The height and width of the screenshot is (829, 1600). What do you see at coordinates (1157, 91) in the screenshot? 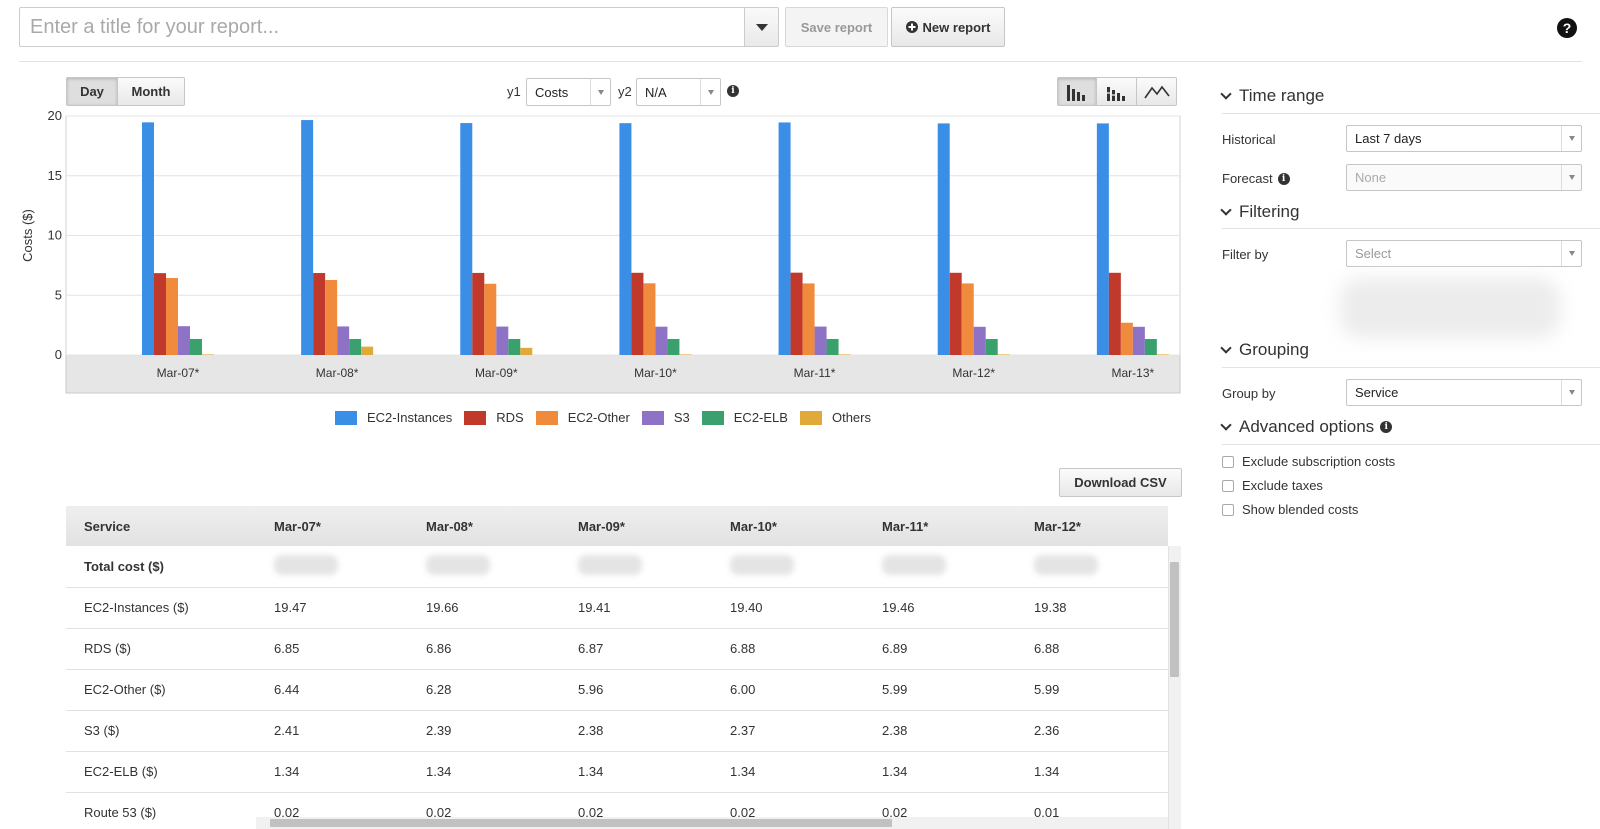
I see `line-chart-icon` at bounding box center [1157, 91].